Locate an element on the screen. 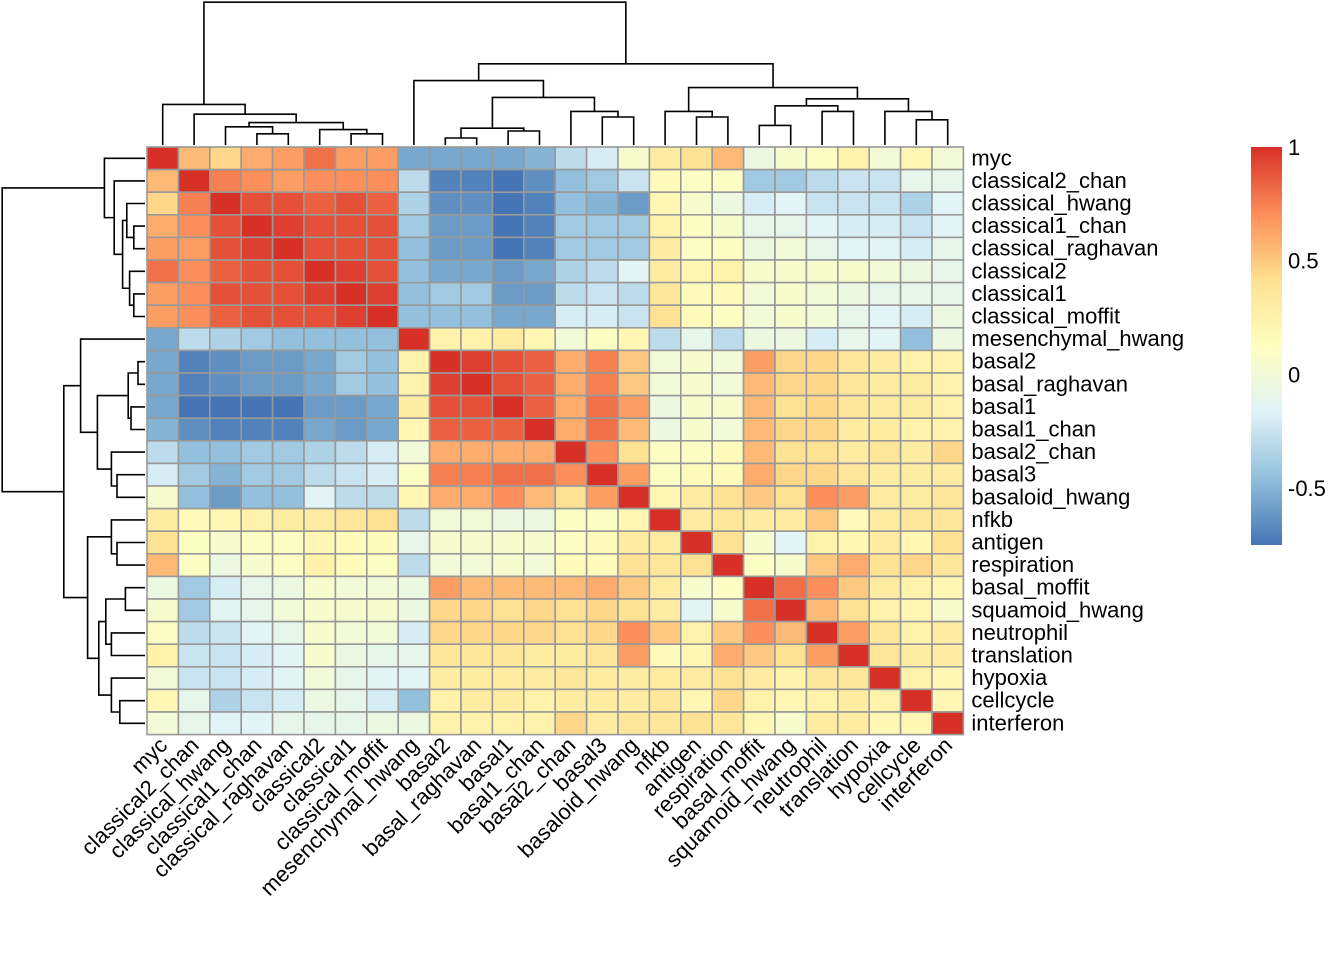  row-label: interferon is located at coordinates (1017, 722).